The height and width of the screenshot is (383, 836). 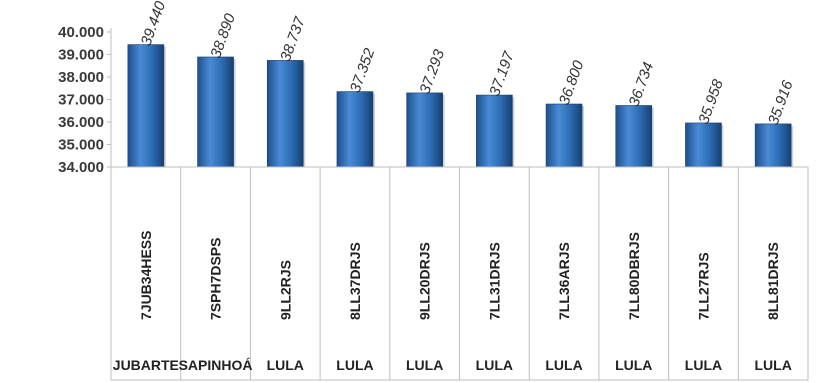 What do you see at coordinates (216, 279) in the screenshot?
I see `category-label: 7SPH7DSPS` at bounding box center [216, 279].